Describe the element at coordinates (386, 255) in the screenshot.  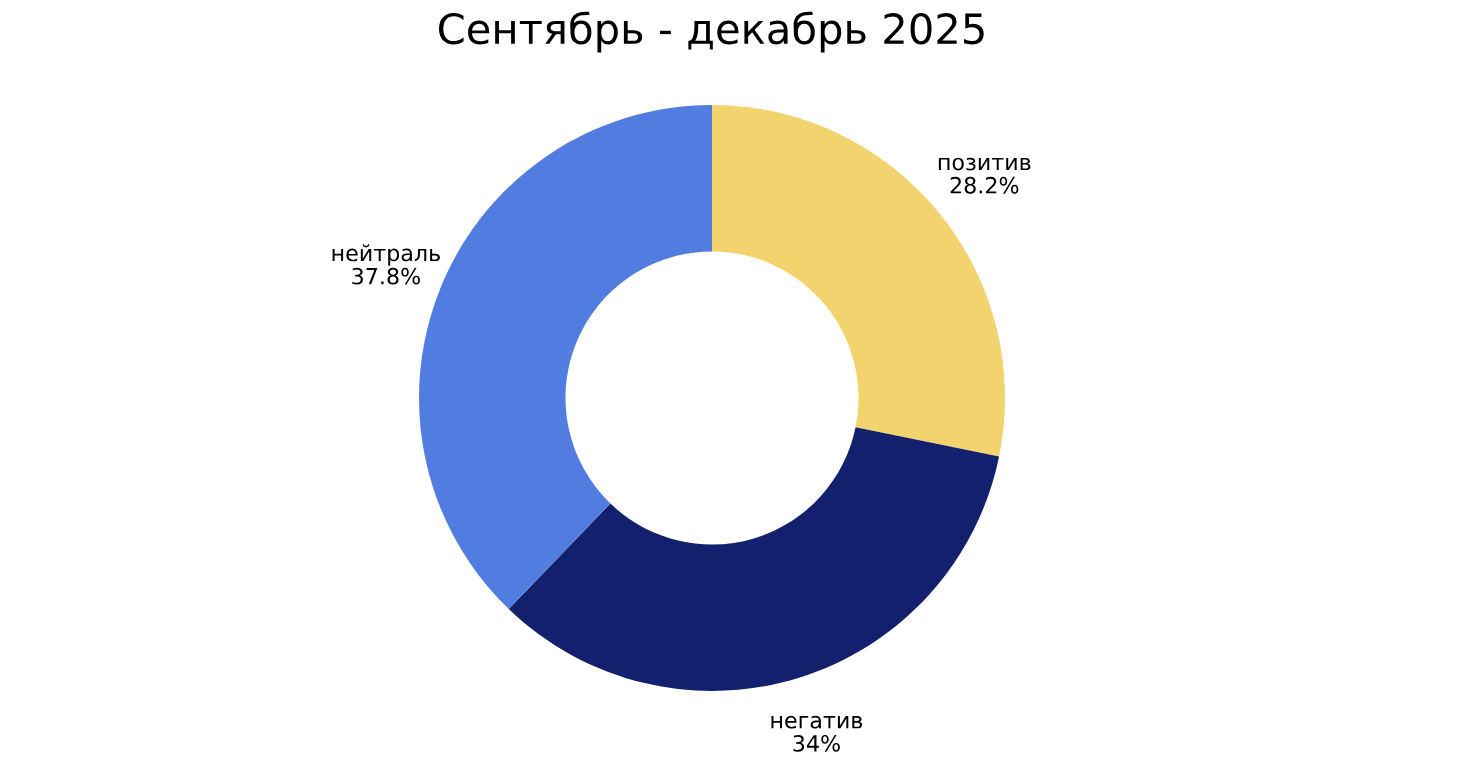
I see `slice-label: нейтраль` at that location.